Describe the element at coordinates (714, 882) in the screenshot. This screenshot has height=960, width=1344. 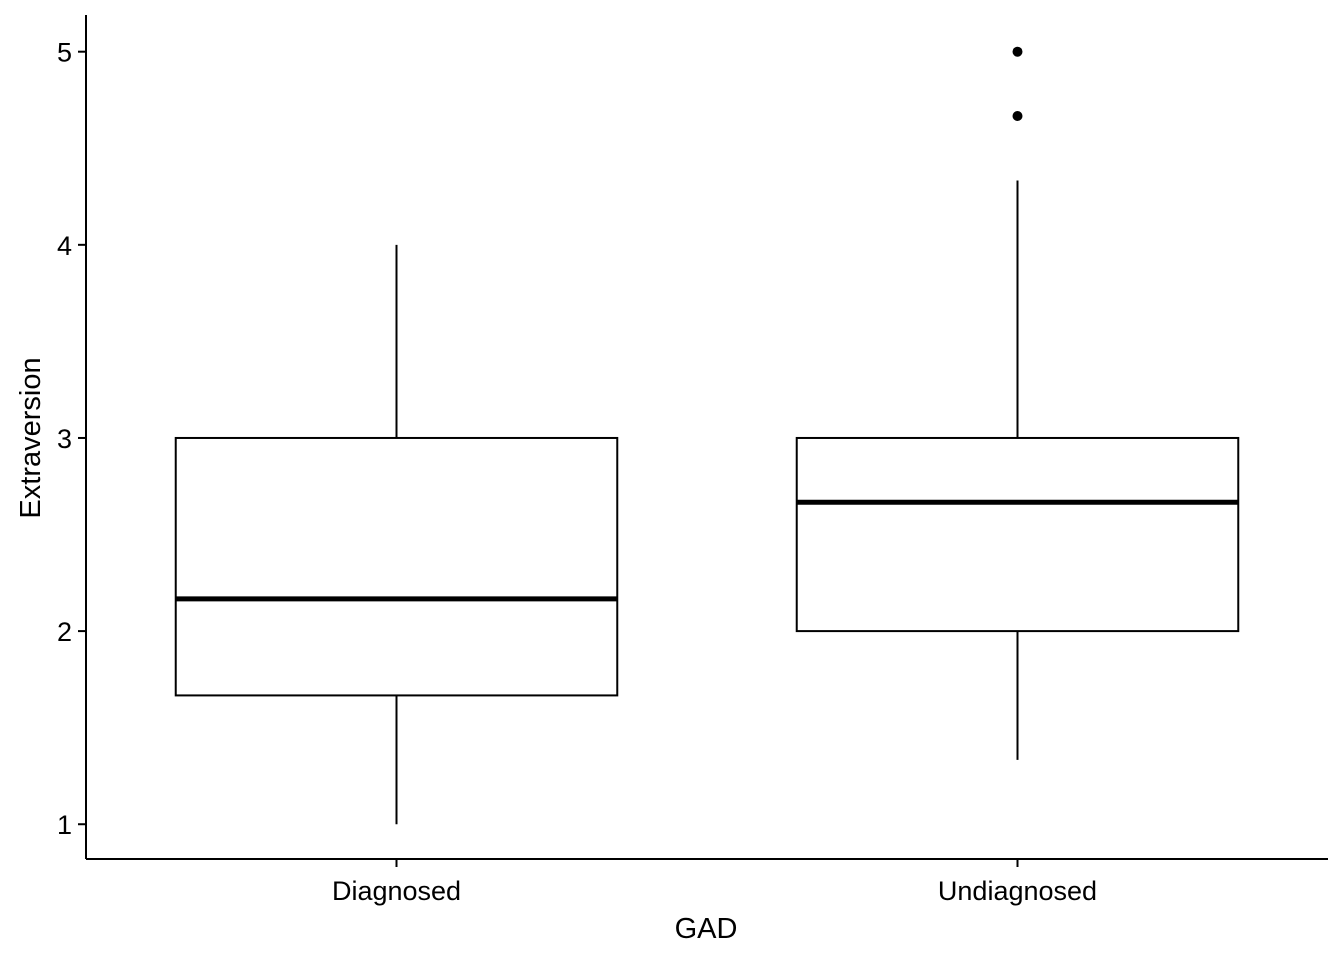
I see `x-axis-ticks: Diagnosed Undiagnosed` at that location.